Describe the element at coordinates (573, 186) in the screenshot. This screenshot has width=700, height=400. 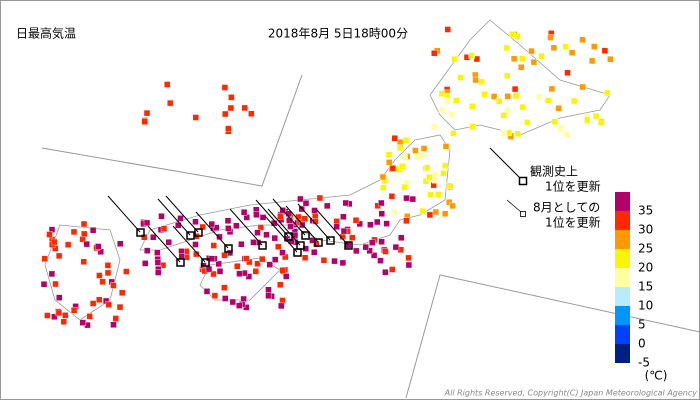
I see `legend-label: 1位を更新` at that location.